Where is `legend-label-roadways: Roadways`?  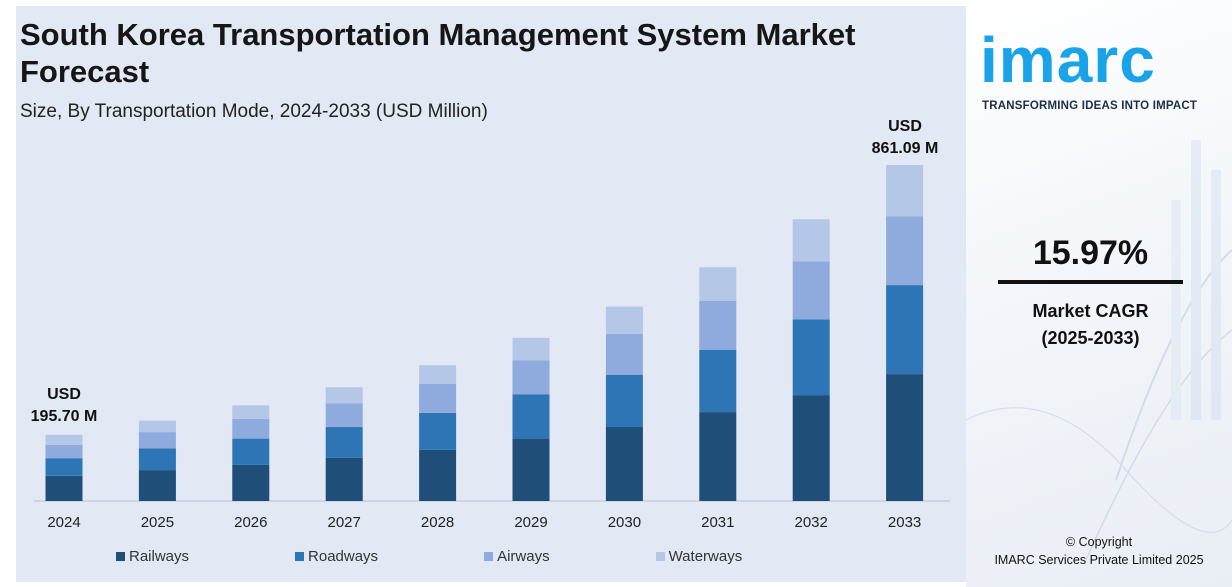 legend-label-roadways: Roadways is located at coordinates (343, 556).